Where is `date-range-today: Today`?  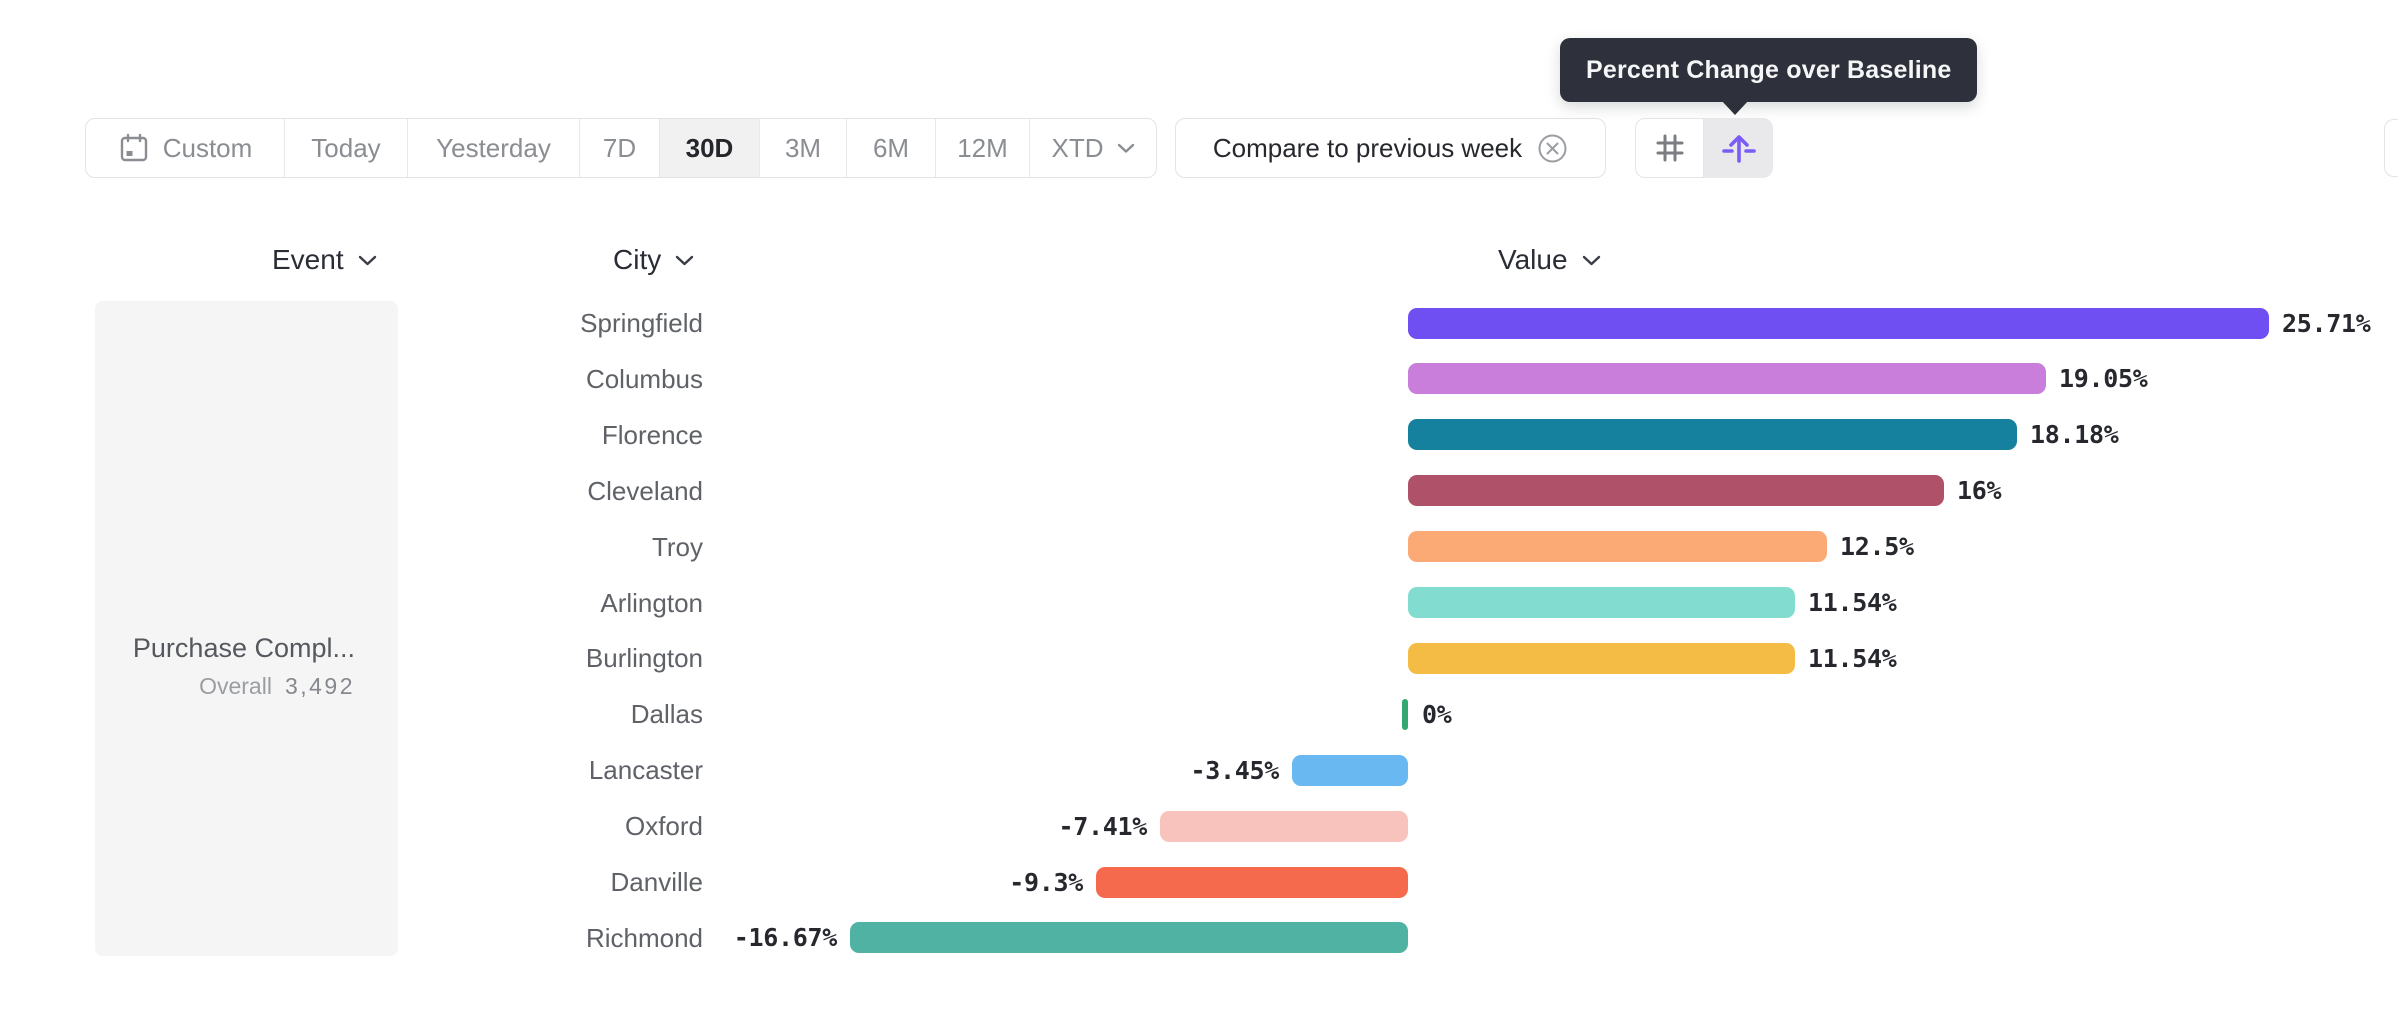
date-range-today: Today is located at coordinates (345, 148).